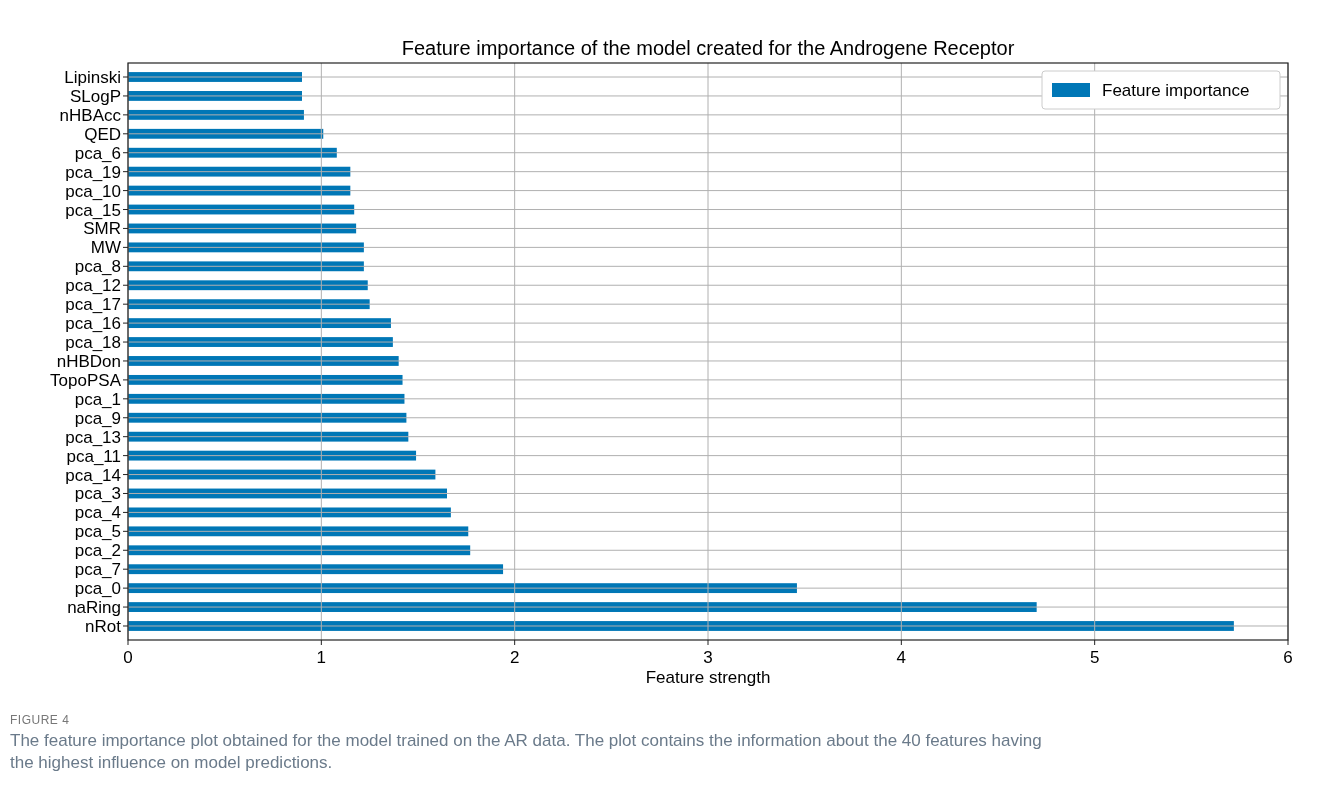 Image resolution: width=1319 pixels, height=794 pixels. Describe the element at coordinates (708, 48) in the screenshot. I see `chart-title: Feature importance of the model created for the Androgene Receptor` at that location.